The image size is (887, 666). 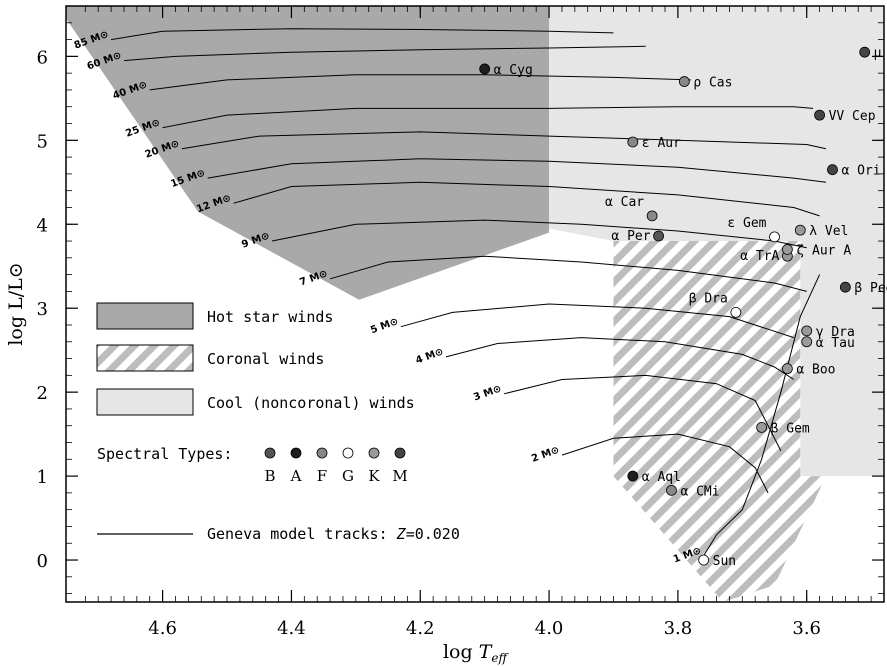 What do you see at coordinates (852, 116) in the screenshot?
I see `star-label: VV Cep` at bounding box center [852, 116].